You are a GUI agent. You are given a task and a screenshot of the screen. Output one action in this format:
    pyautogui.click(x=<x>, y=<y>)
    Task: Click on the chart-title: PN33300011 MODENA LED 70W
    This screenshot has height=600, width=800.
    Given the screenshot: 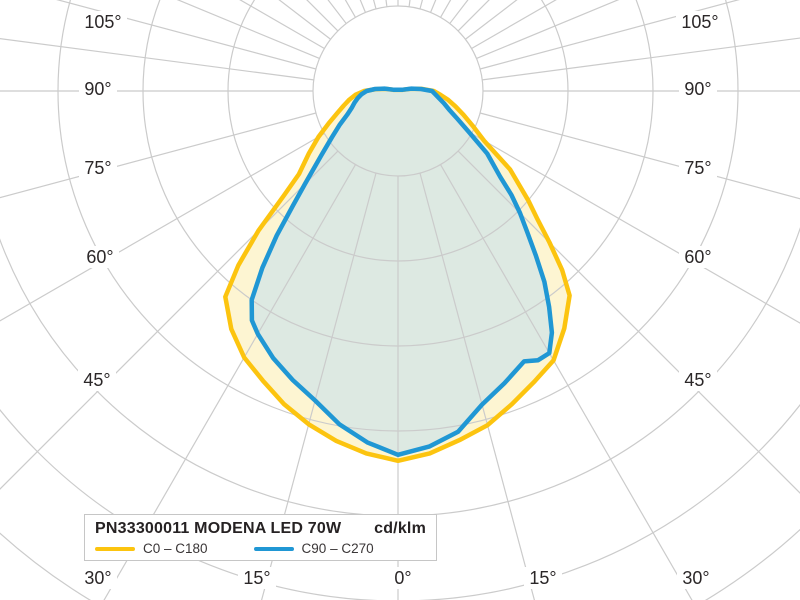 What is the action you would take?
    pyautogui.click(x=218, y=528)
    